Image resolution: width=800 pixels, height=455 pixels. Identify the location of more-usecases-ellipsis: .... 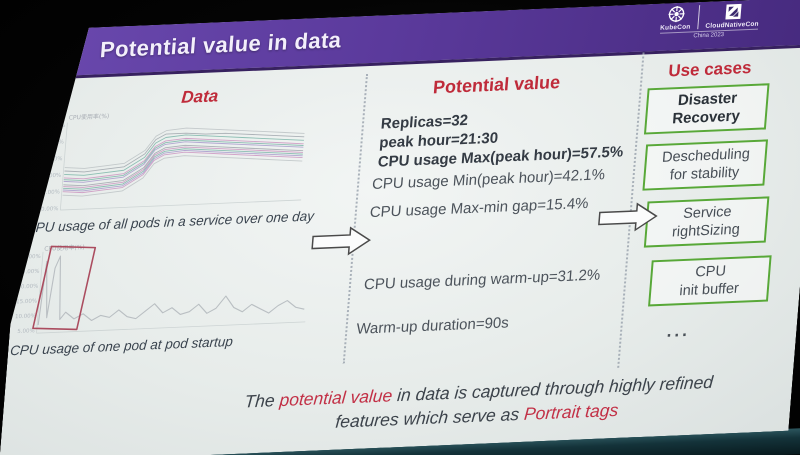
(678, 330).